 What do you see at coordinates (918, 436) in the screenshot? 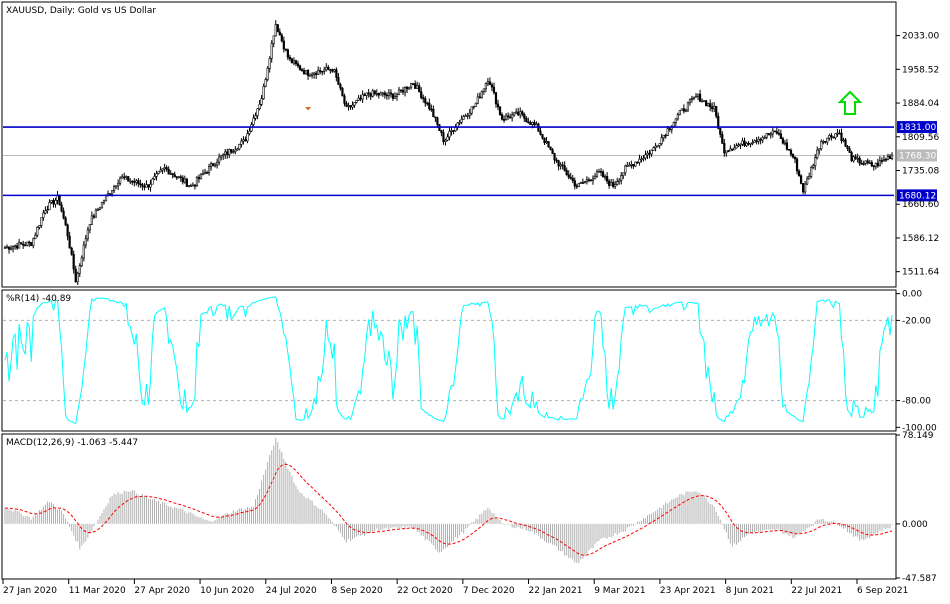
I see `macd-y-tick-label: 78.149` at bounding box center [918, 436].